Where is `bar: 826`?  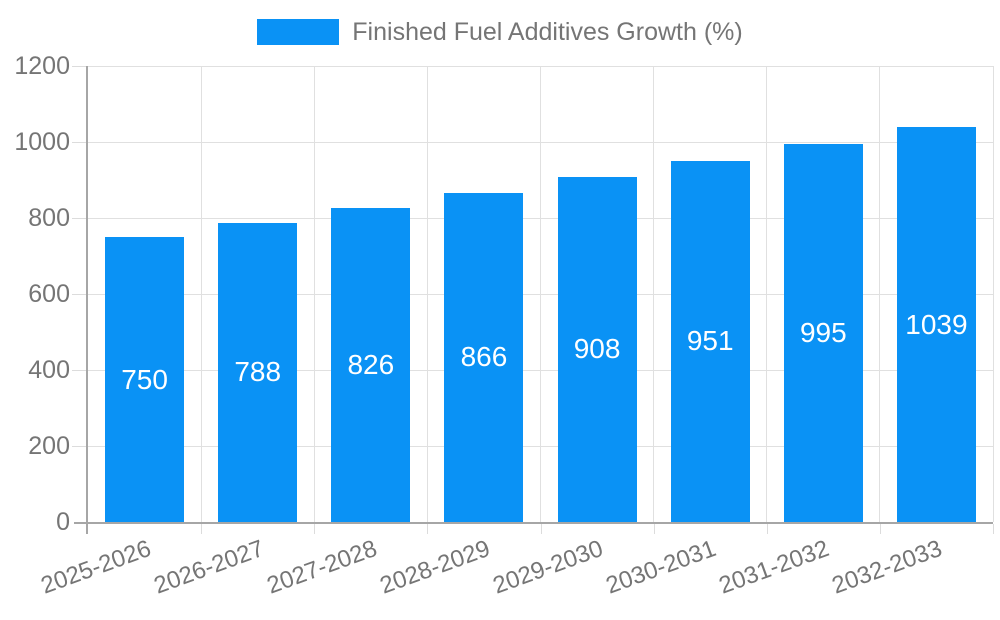
bar: 826 is located at coordinates (371, 365).